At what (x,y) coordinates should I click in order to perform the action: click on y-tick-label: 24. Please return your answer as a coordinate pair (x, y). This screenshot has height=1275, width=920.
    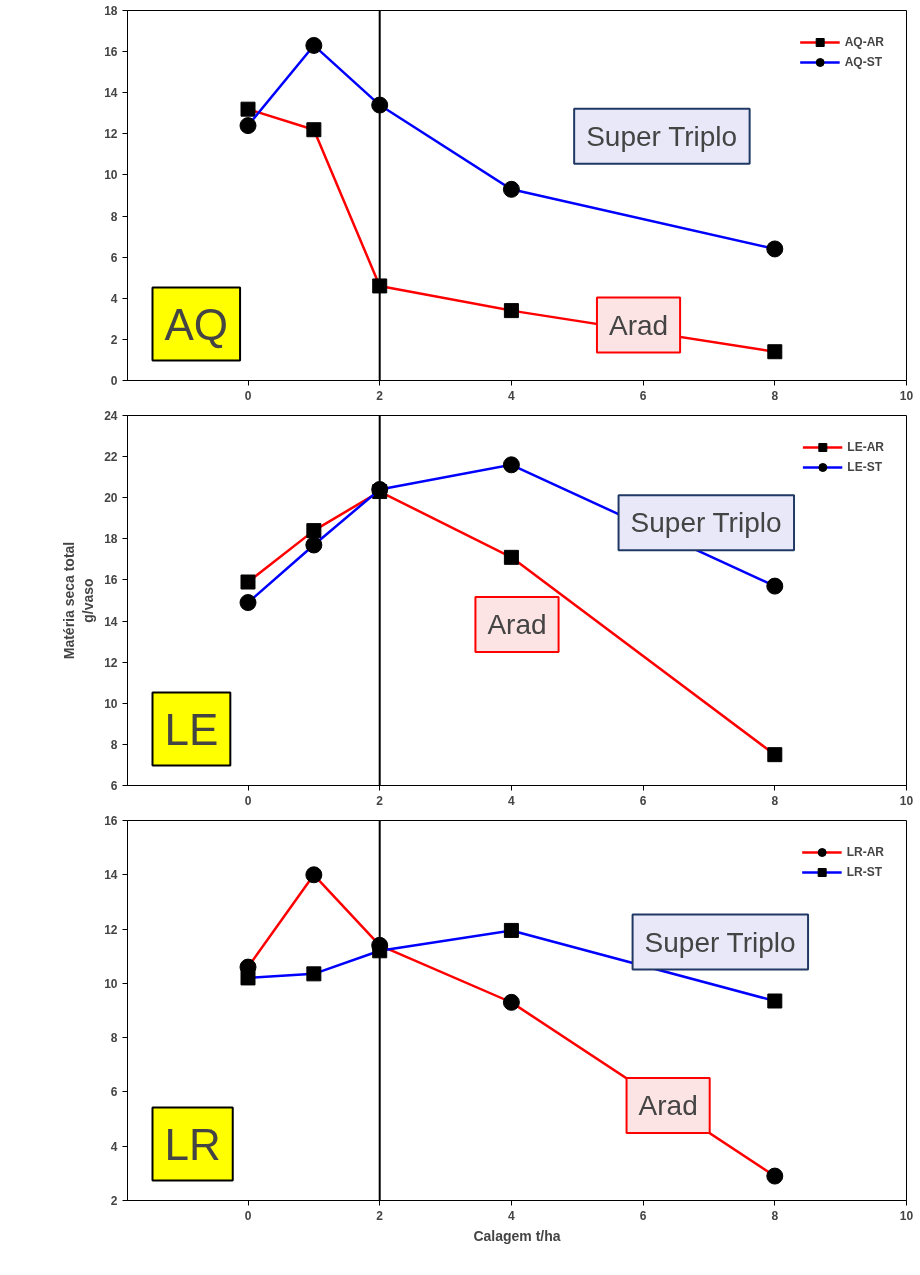
    Looking at the image, I should click on (111, 416).